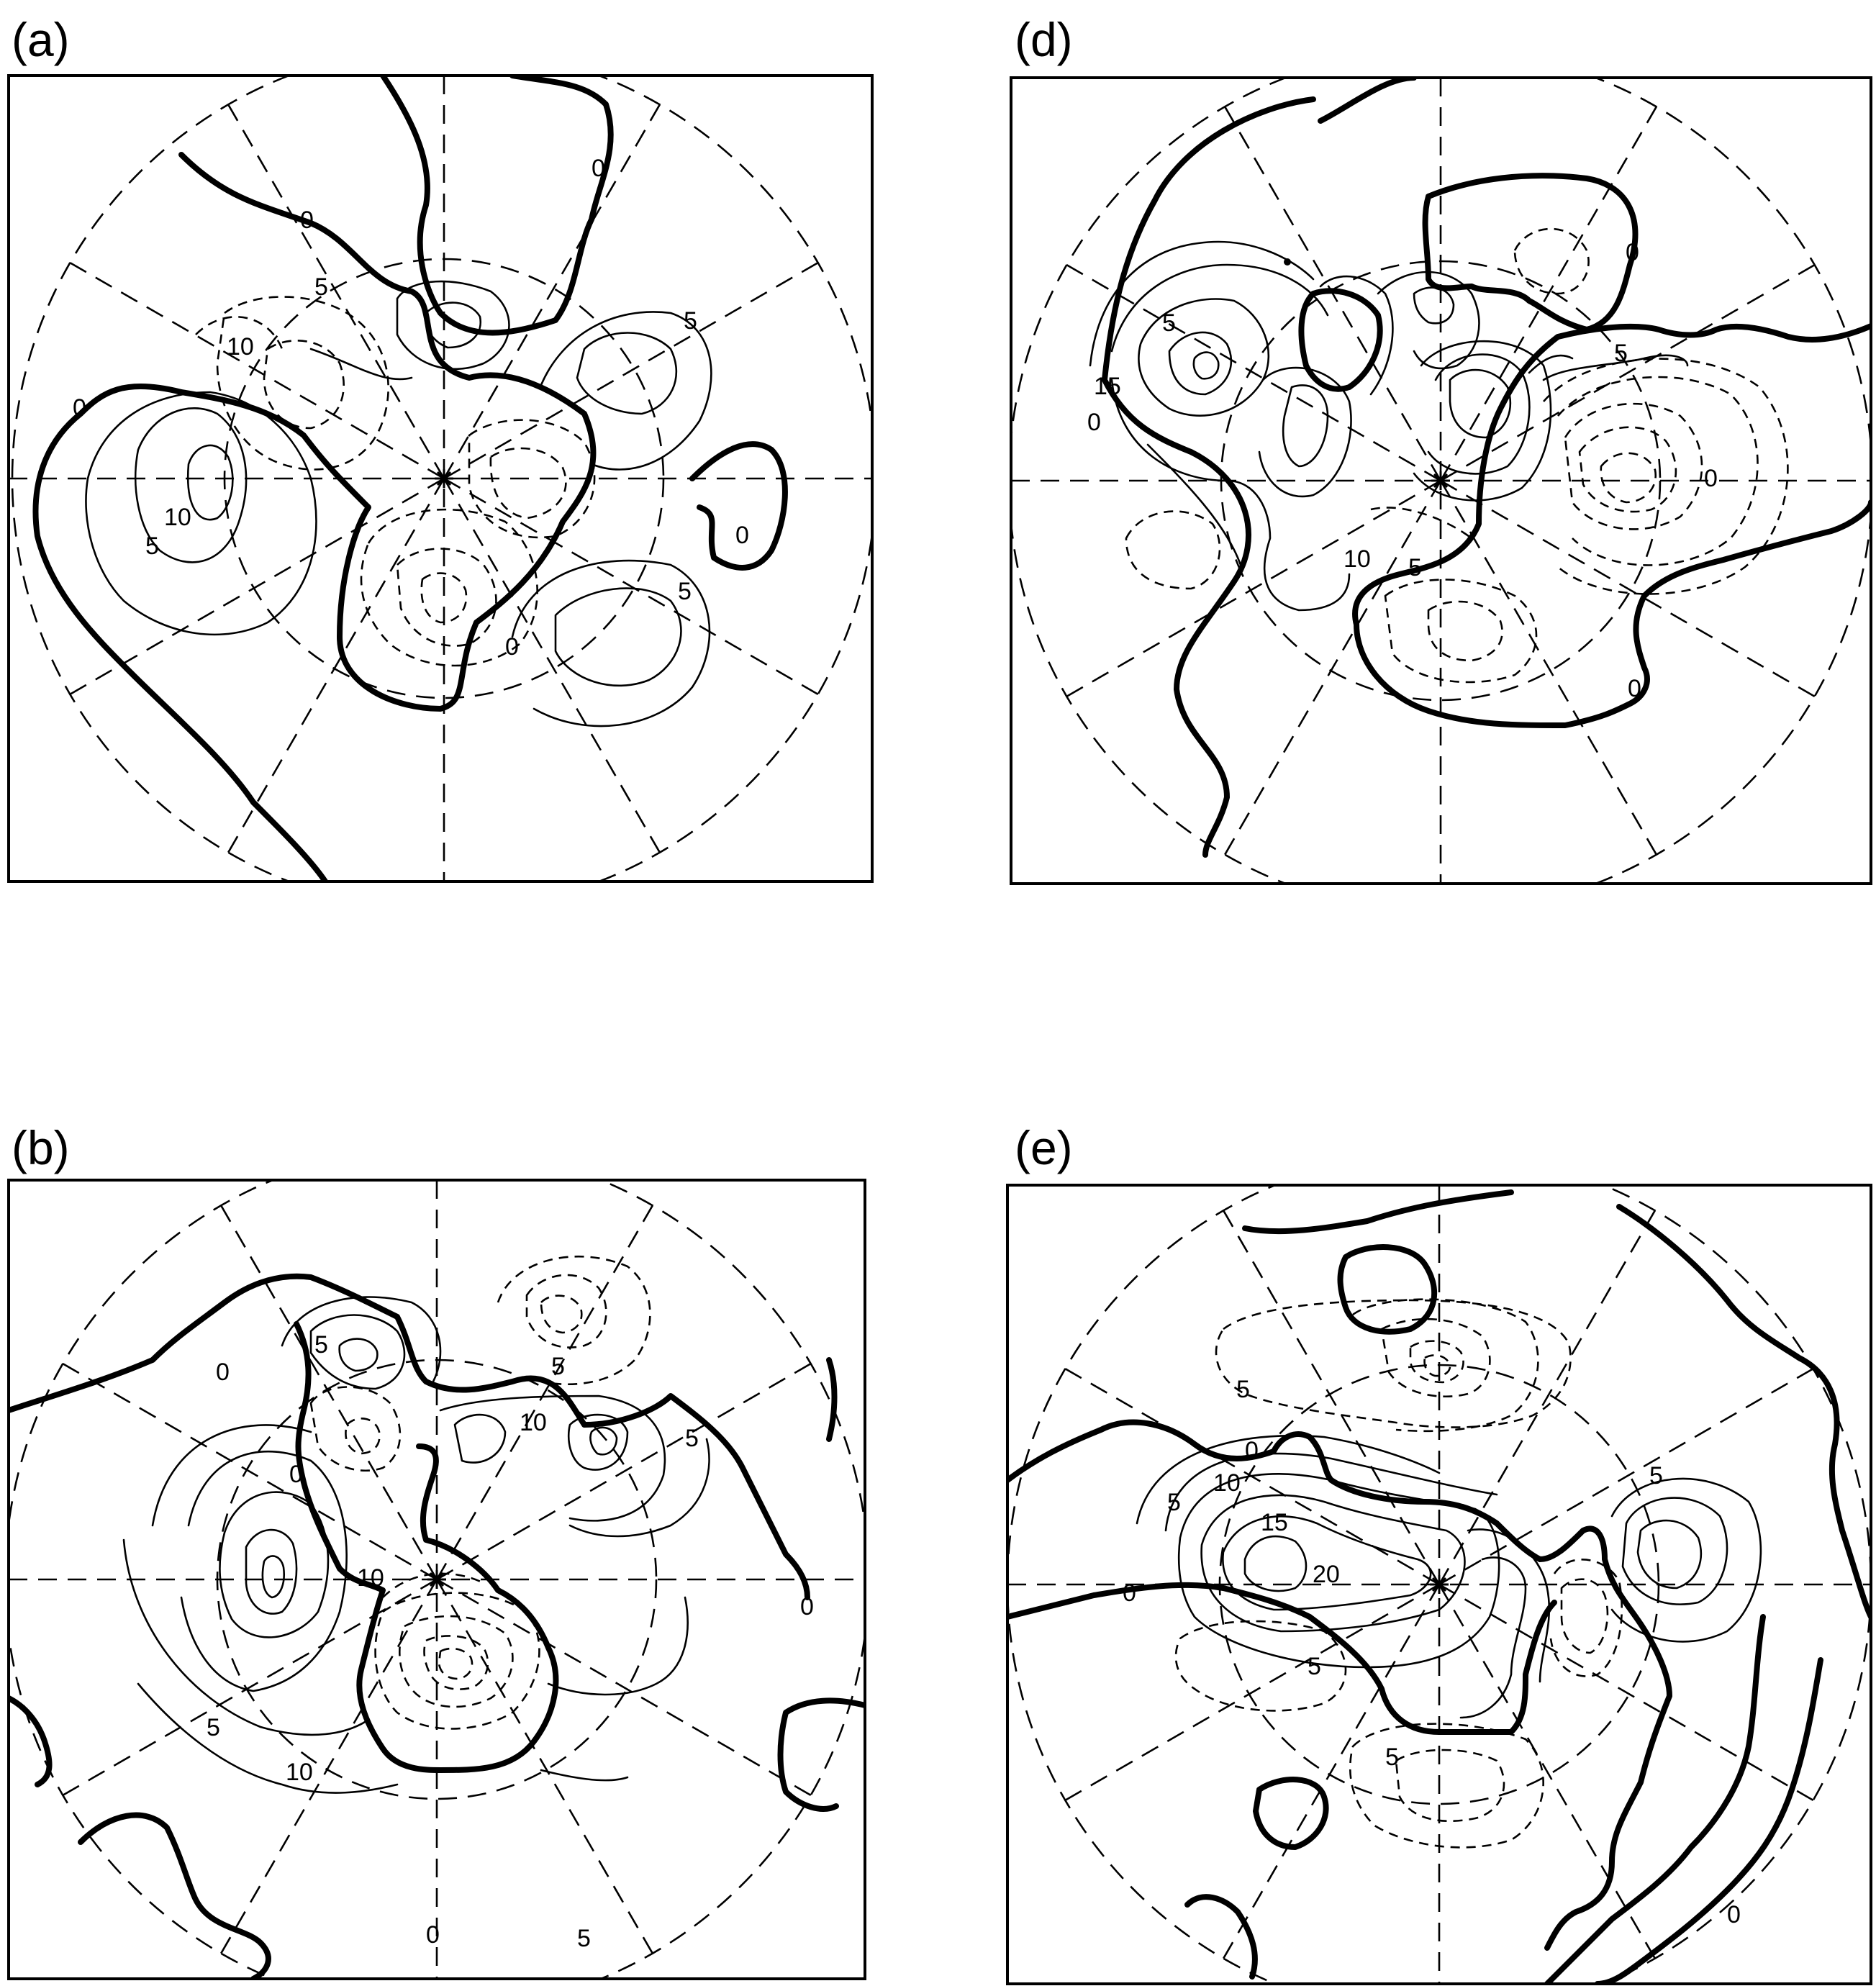  I want to click on panel-d-label: (d), so click(1044, 39).